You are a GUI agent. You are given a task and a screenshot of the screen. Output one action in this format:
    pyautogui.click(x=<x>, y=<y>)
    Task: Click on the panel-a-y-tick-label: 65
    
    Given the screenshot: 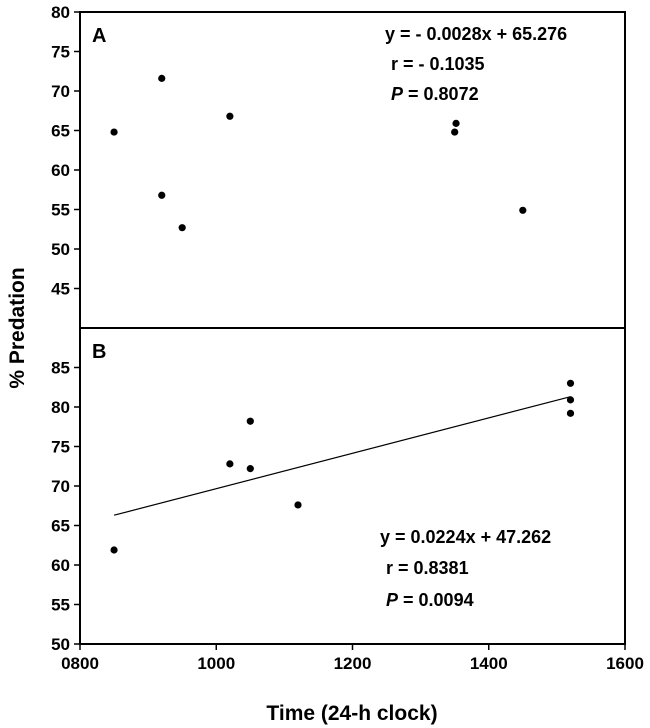 What is the action you would take?
    pyautogui.click(x=60, y=131)
    